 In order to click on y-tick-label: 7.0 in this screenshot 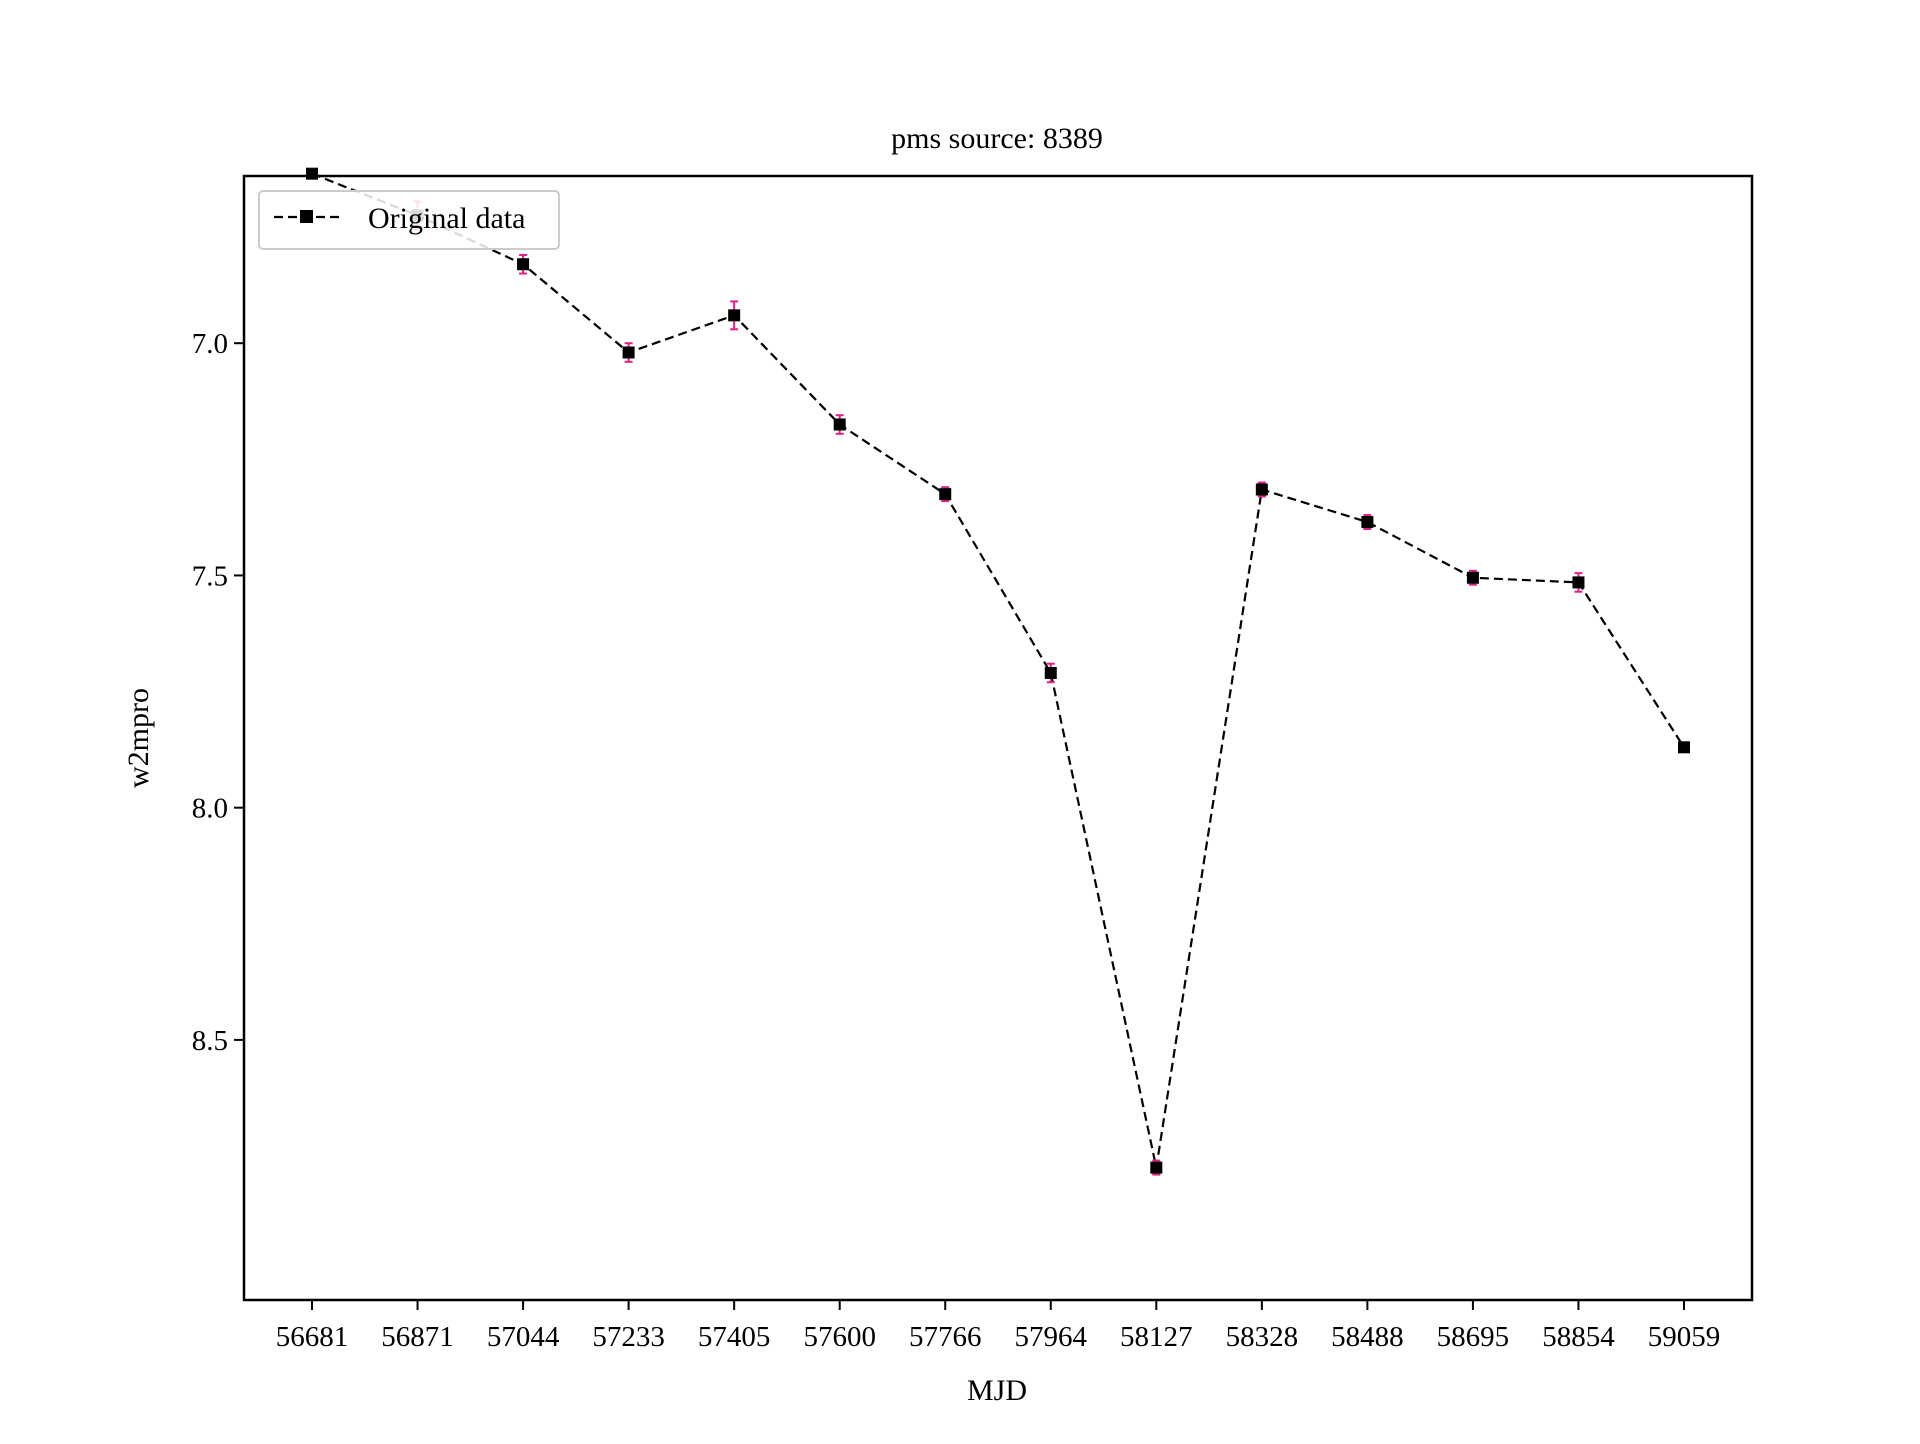, I will do `click(210, 344)`.